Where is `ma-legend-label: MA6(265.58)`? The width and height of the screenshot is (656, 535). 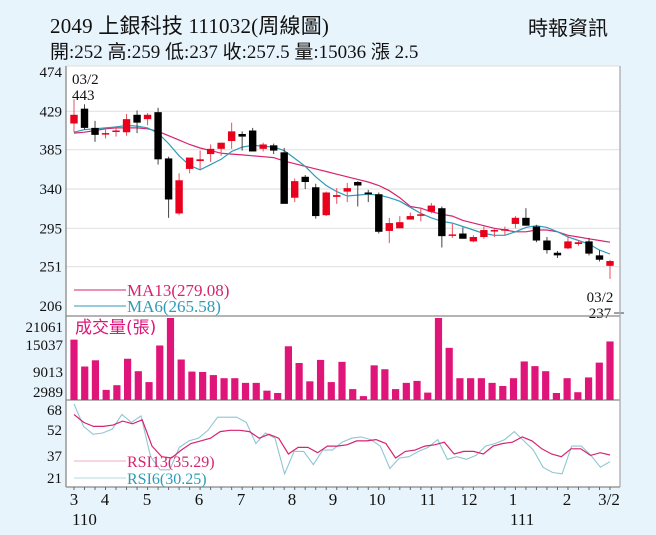 ma-legend-label: MA6(265.58) is located at coordinates (174, 306).